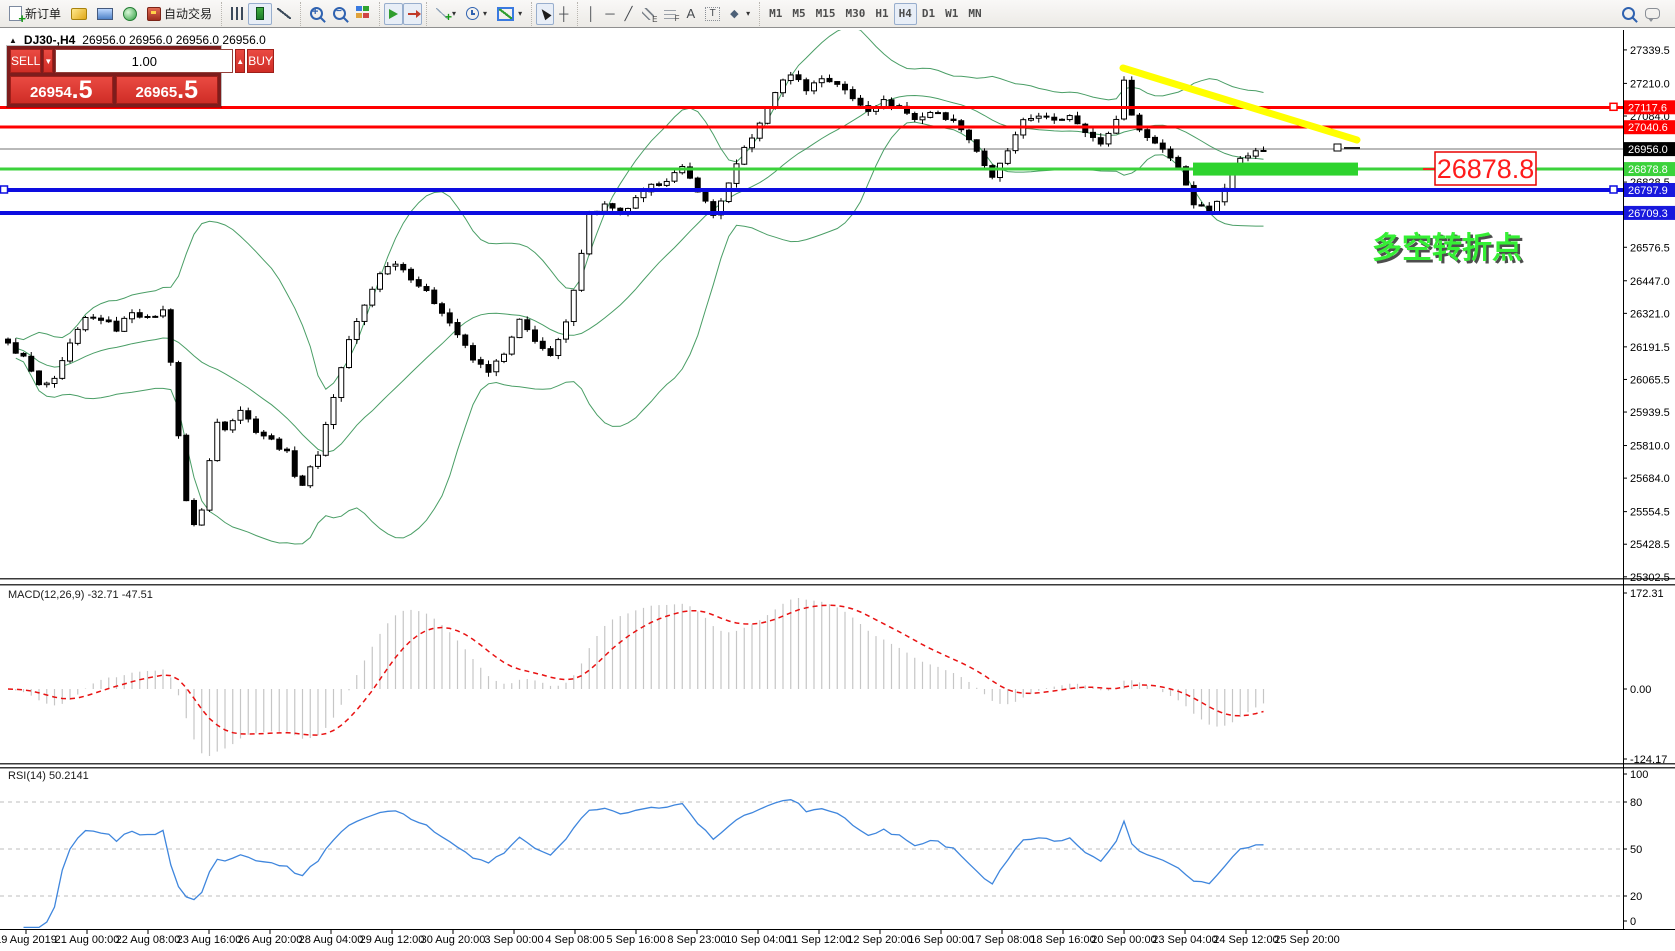  I want to click on crosshair-icon: ┼, so click(564, 13).